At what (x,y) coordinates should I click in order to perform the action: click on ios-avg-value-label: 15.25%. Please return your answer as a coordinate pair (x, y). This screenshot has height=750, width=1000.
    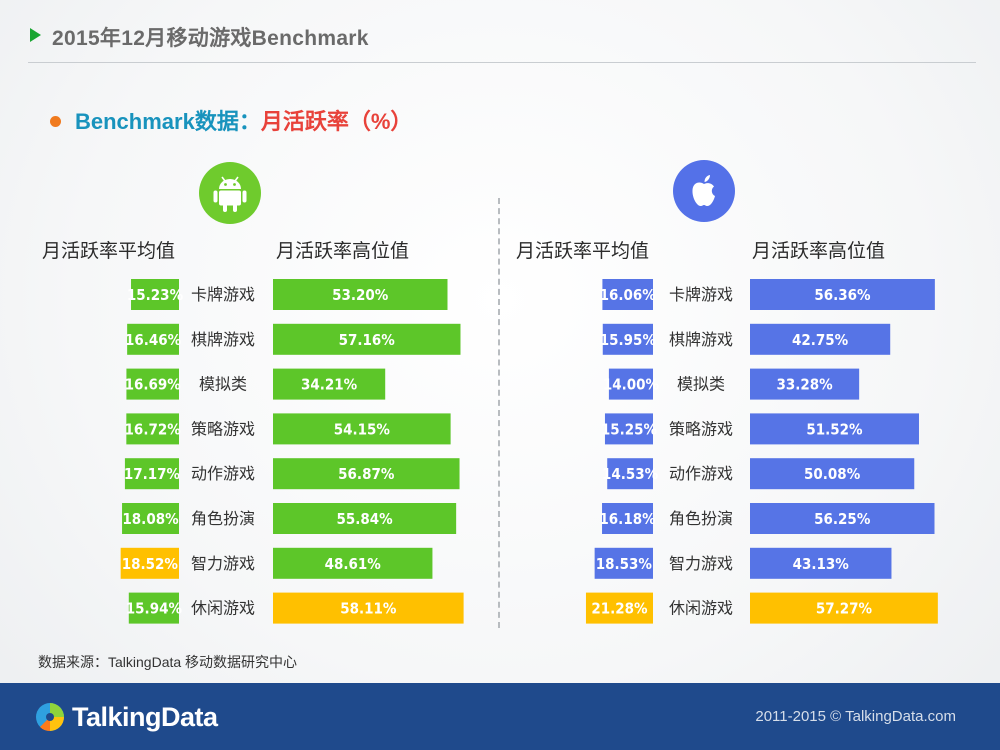
    Looking at the image, I should click on (629, 429).